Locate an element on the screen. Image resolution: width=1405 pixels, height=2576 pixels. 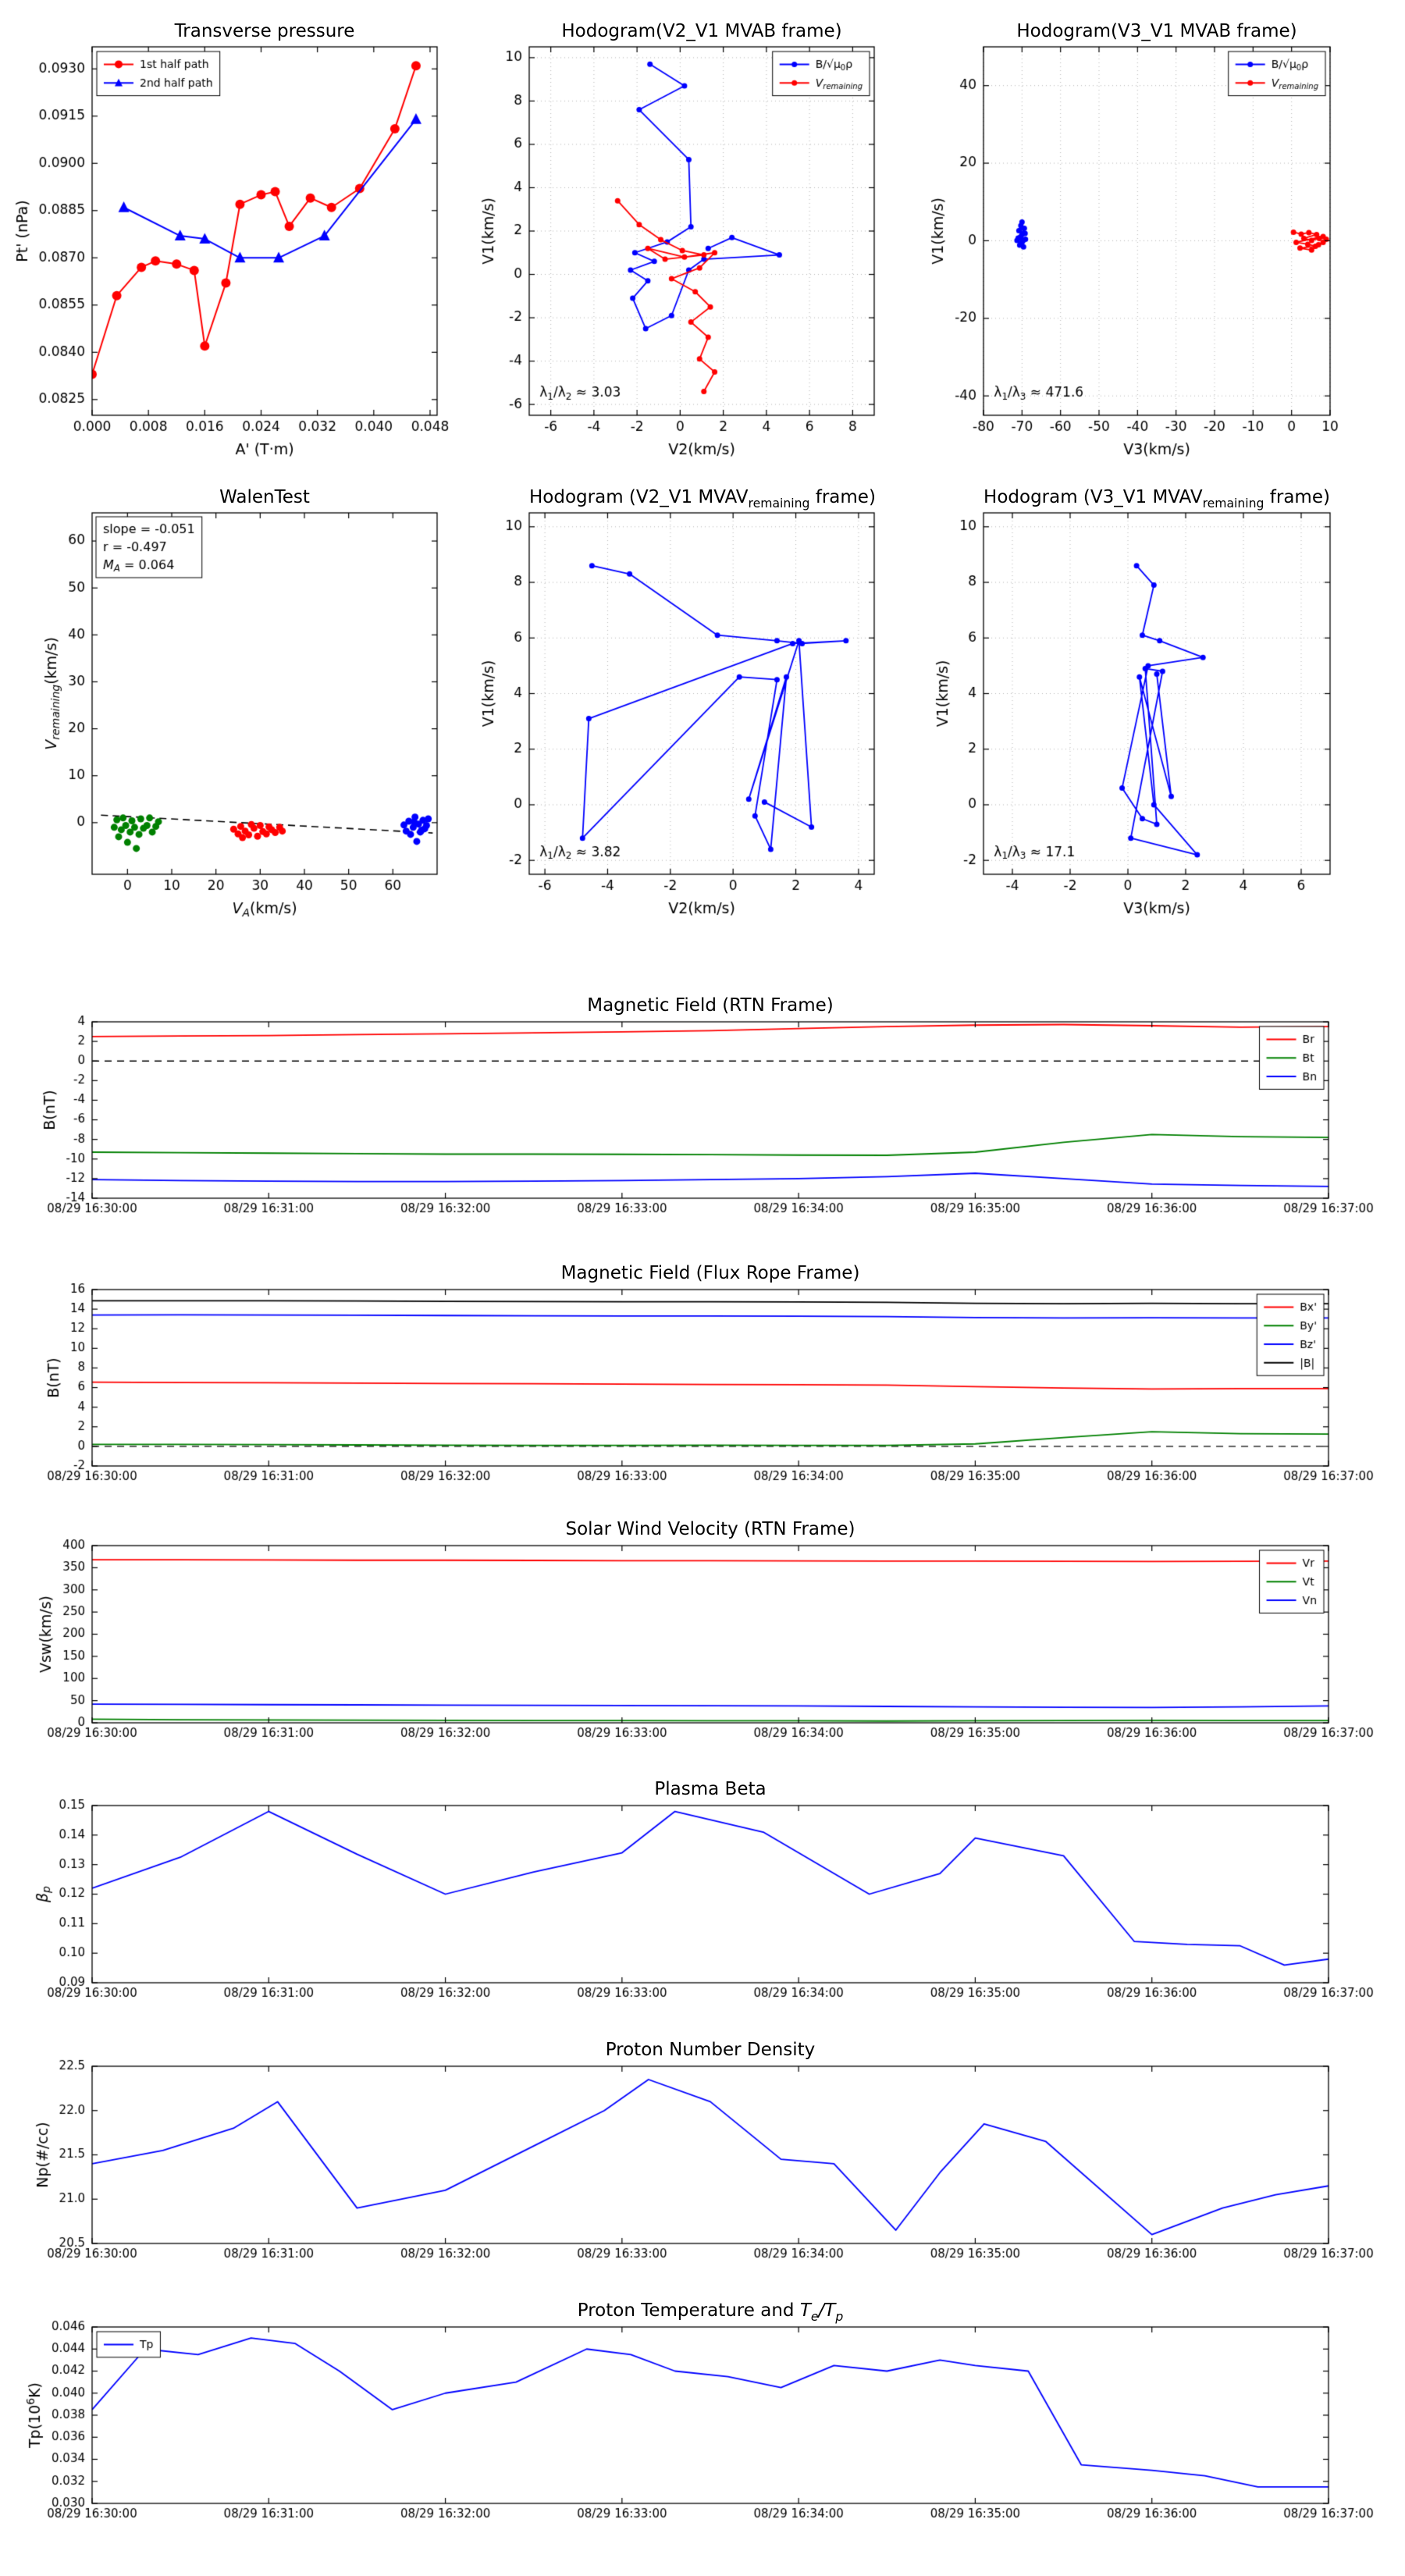
title-proton-number-density: Proton Number Density is located at coordinates (711, 2050).